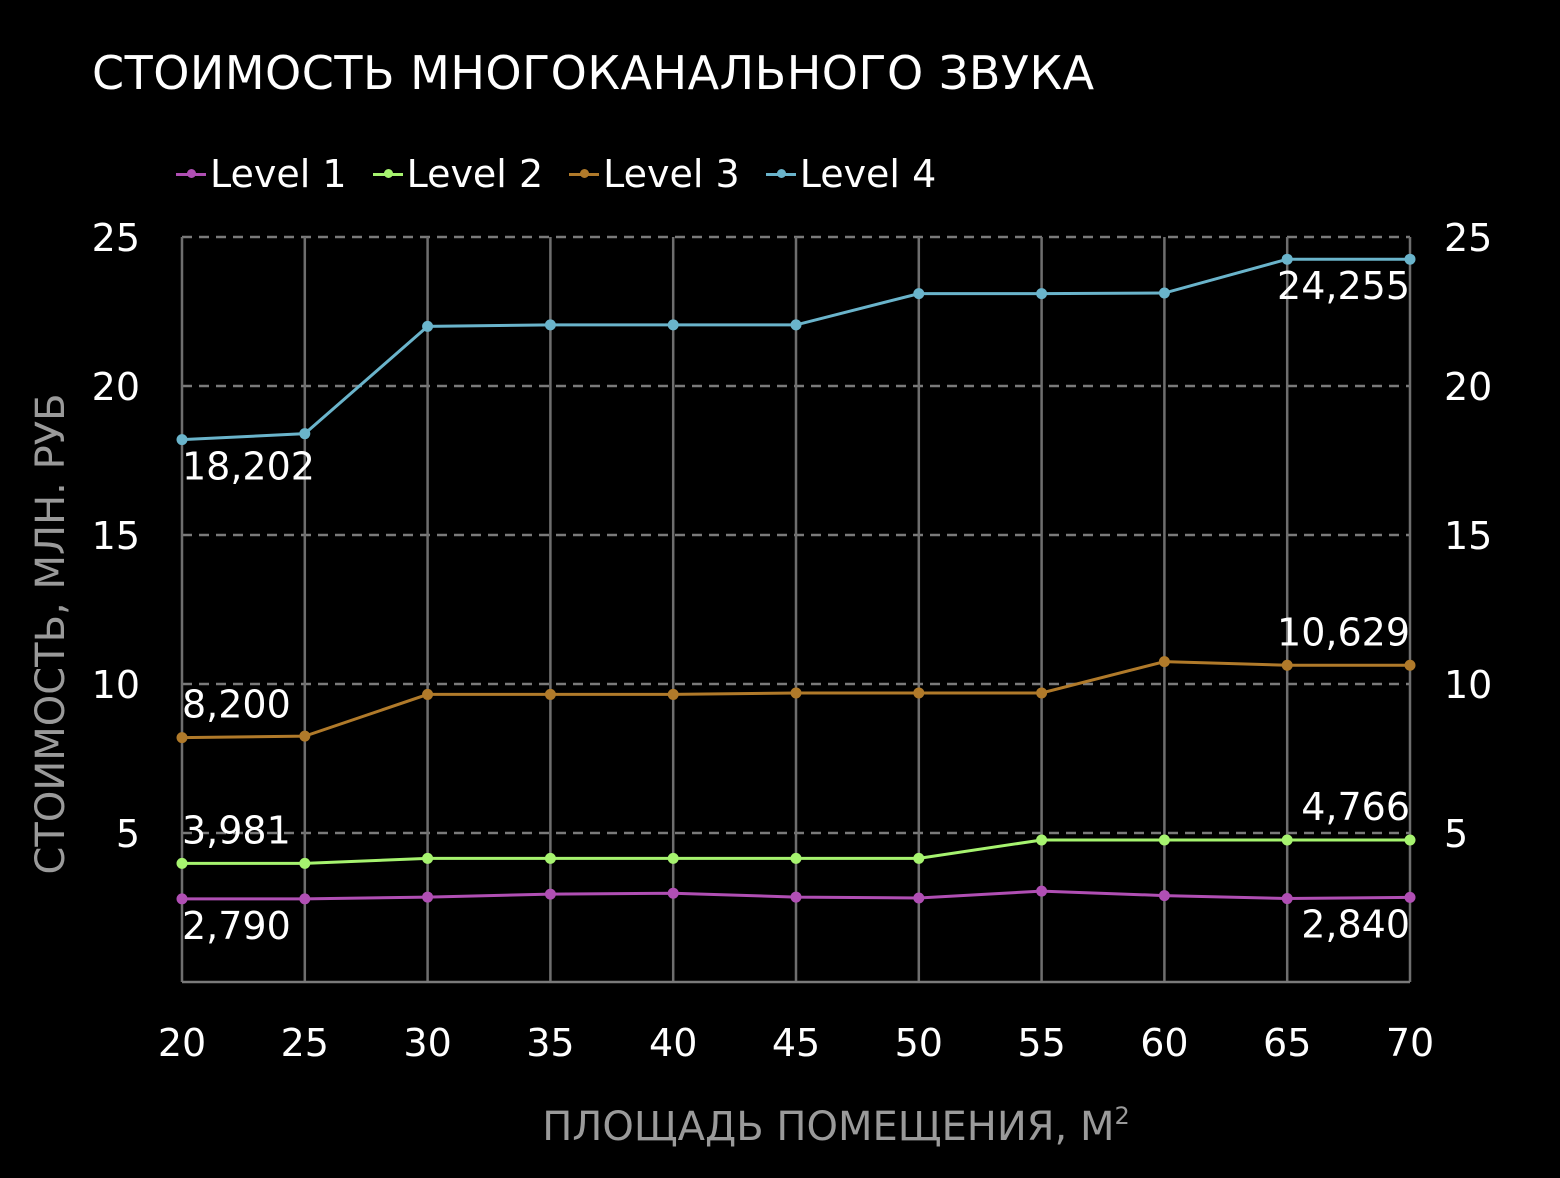 The image size is (1560, 1178). I want to click on x-tick-label: 50, so click(919, 1043).